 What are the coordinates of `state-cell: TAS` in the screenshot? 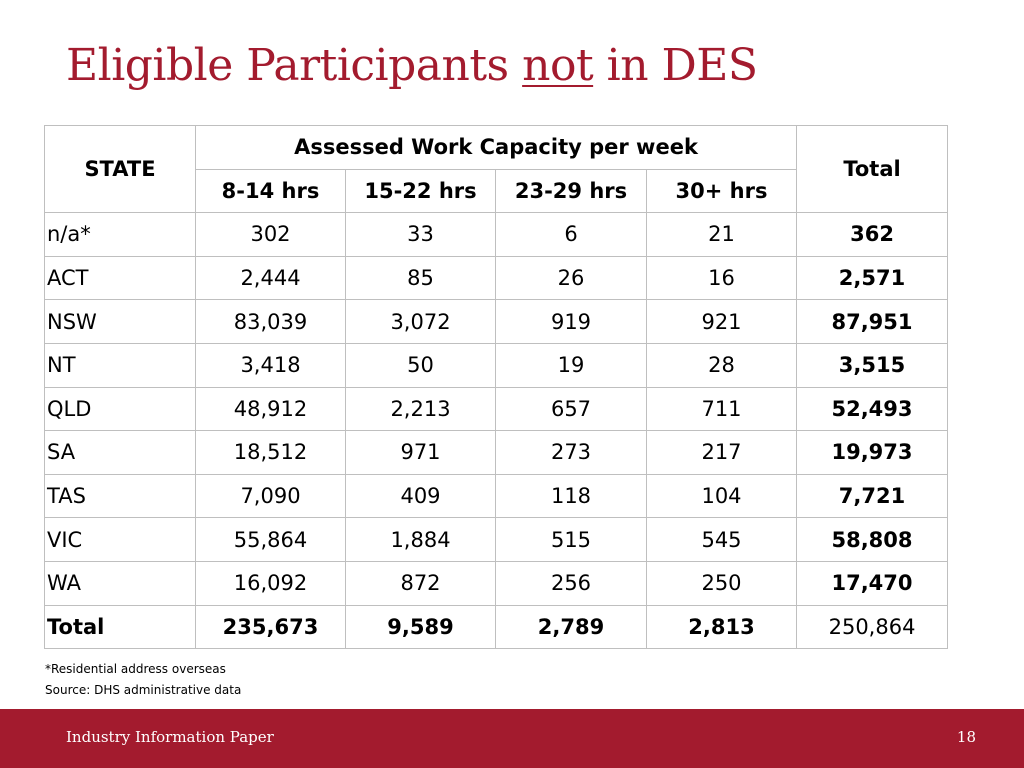 It's located at (120, 496).